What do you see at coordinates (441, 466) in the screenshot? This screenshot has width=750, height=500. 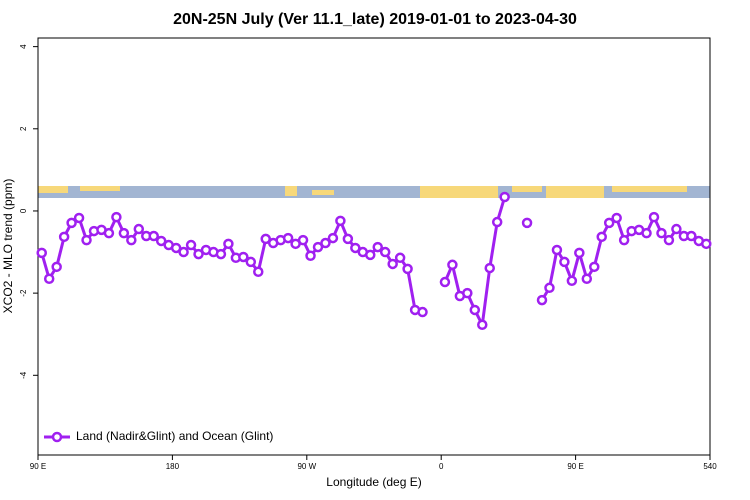 I see `x-tick-label: 0` at bounding box center [441, 466].